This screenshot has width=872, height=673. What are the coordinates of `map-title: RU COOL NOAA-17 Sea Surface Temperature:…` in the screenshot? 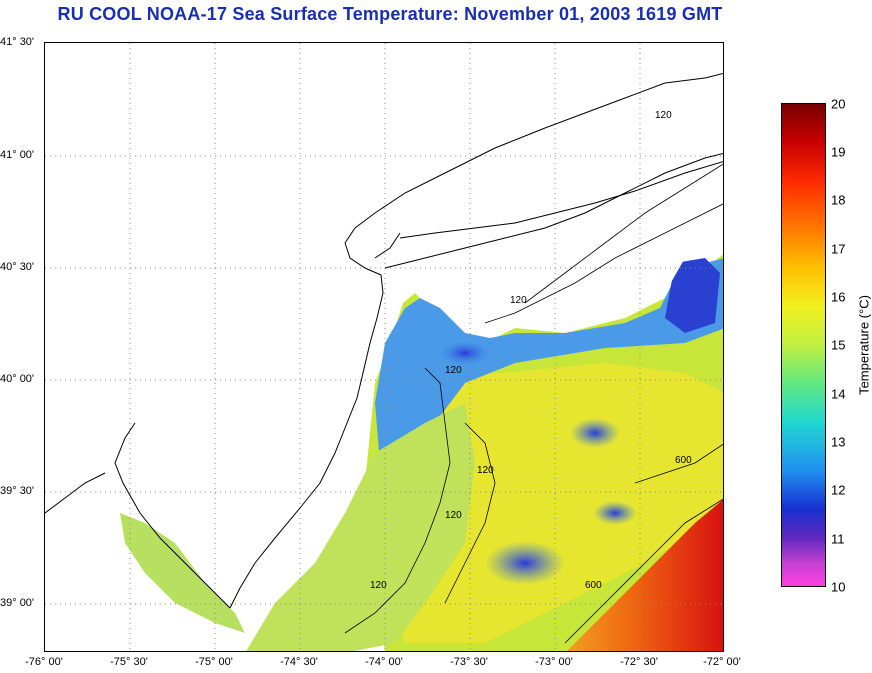 It's located at (390, 14).